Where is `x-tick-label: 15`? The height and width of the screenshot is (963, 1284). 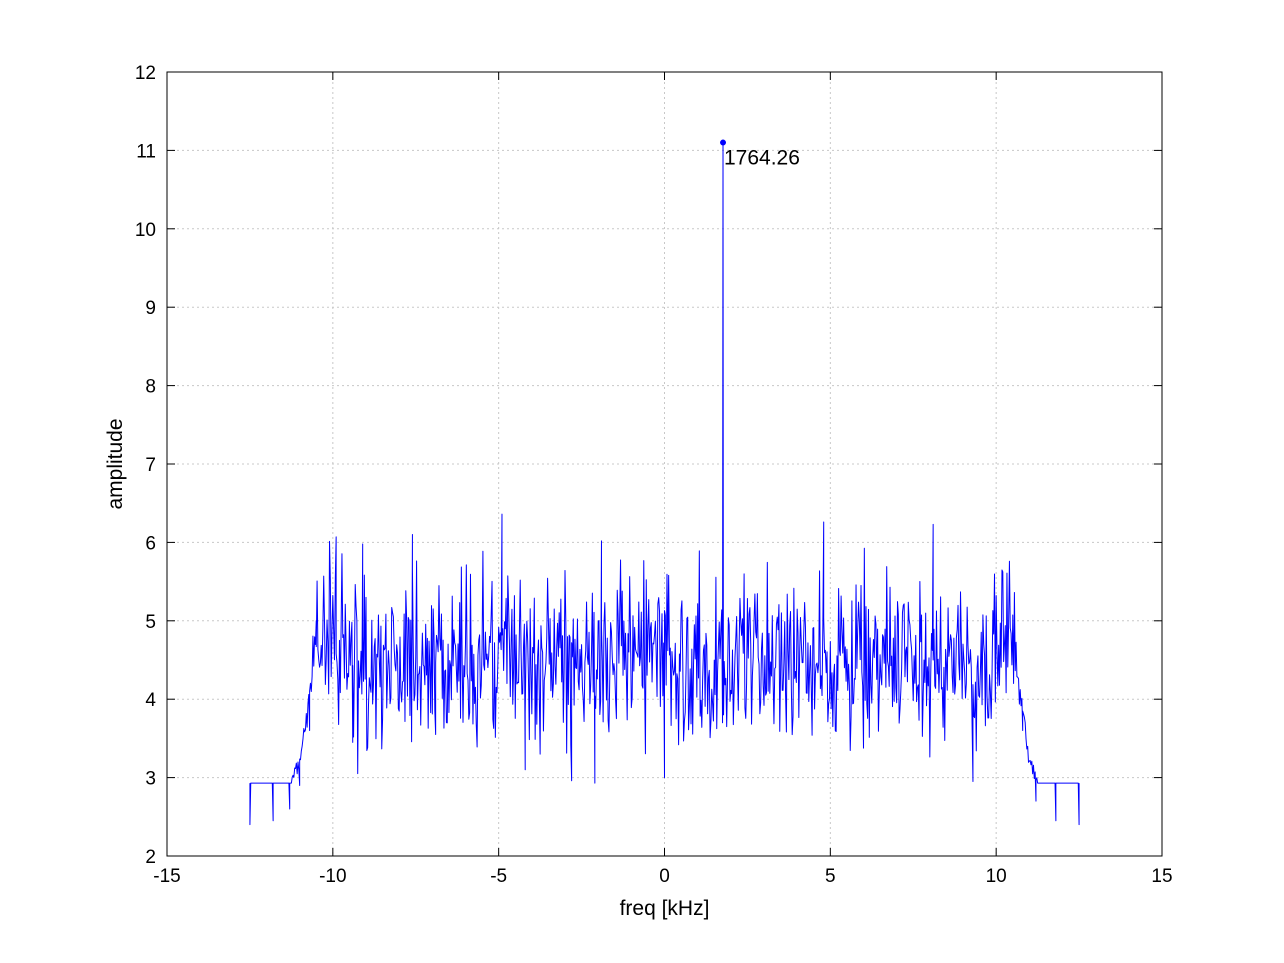
x-tick-label: 15 is located at coordinates (1161, 876).